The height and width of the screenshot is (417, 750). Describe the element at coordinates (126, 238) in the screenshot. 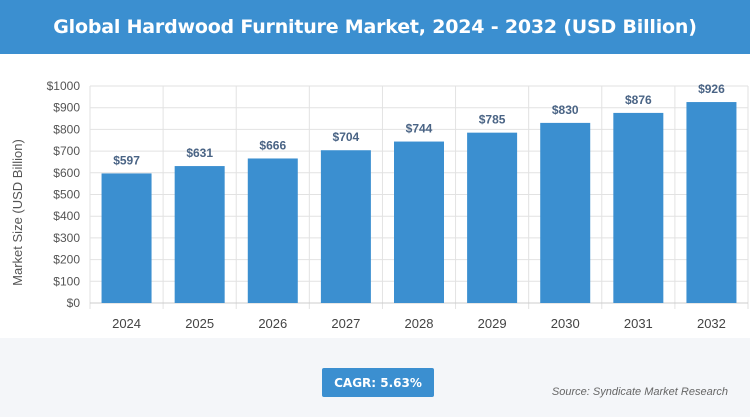

I see `bar-2024` at that location.